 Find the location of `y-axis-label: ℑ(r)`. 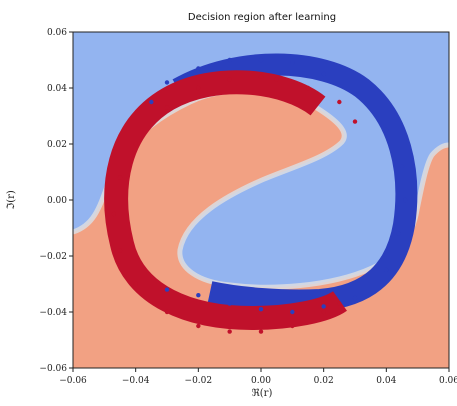

y-axis-label: ℑ(r) is located at coordinates (11, 200).